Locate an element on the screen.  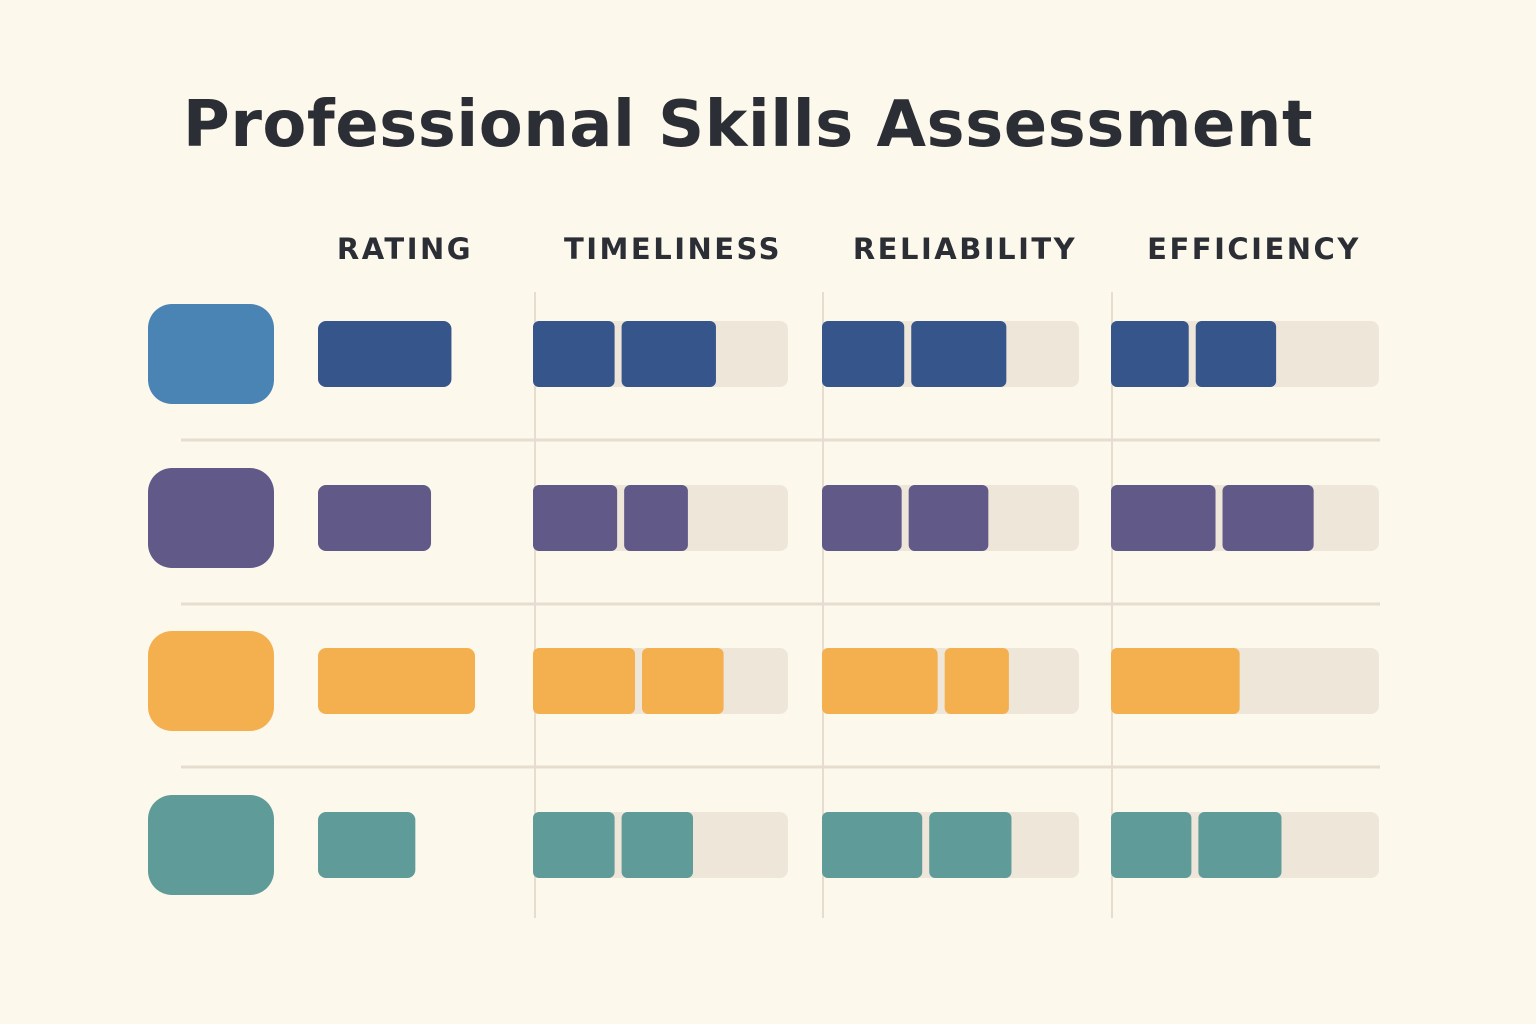
column-header-rating: RATING is located at coordinates (405, 249).